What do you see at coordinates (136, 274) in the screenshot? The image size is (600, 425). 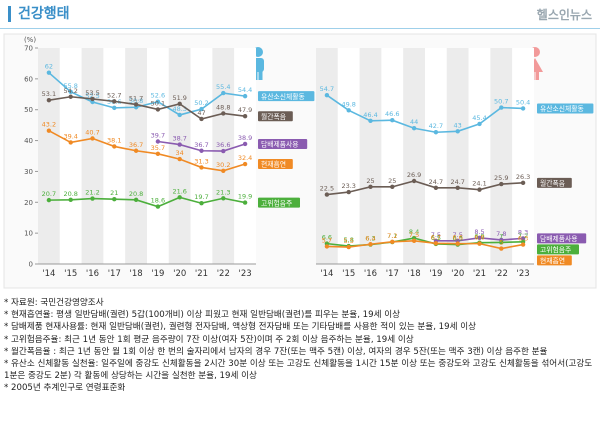 I see `x-tick-label: '18` at bounding box center [136, 274].